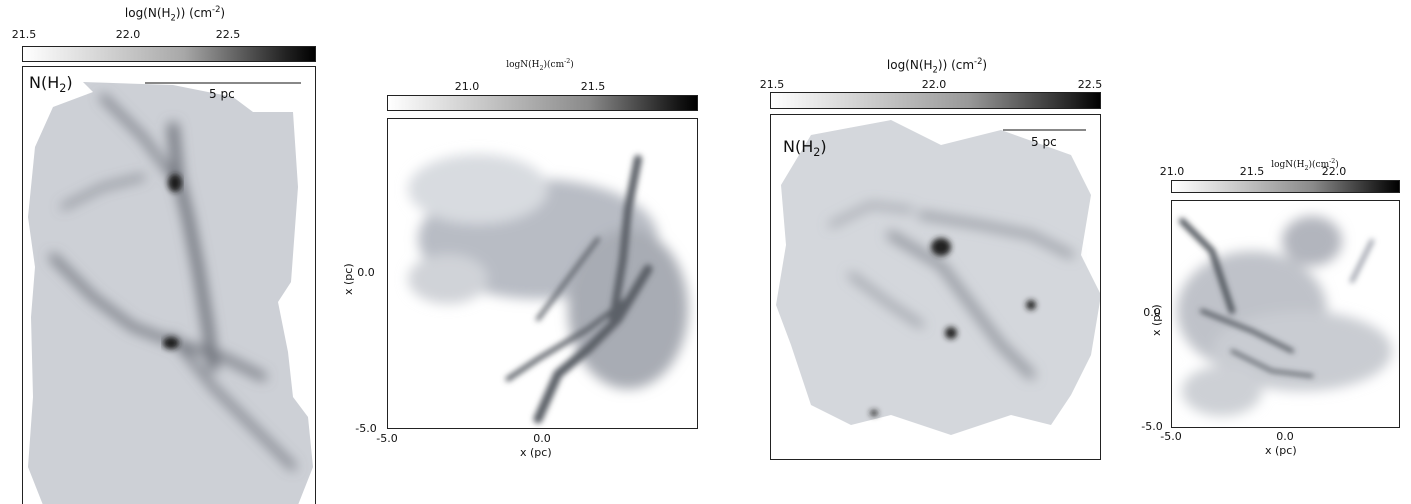 This screenshot has height=504, width=1411. I want to click on x-axis-label-2: x (pc), so click(536, 452).